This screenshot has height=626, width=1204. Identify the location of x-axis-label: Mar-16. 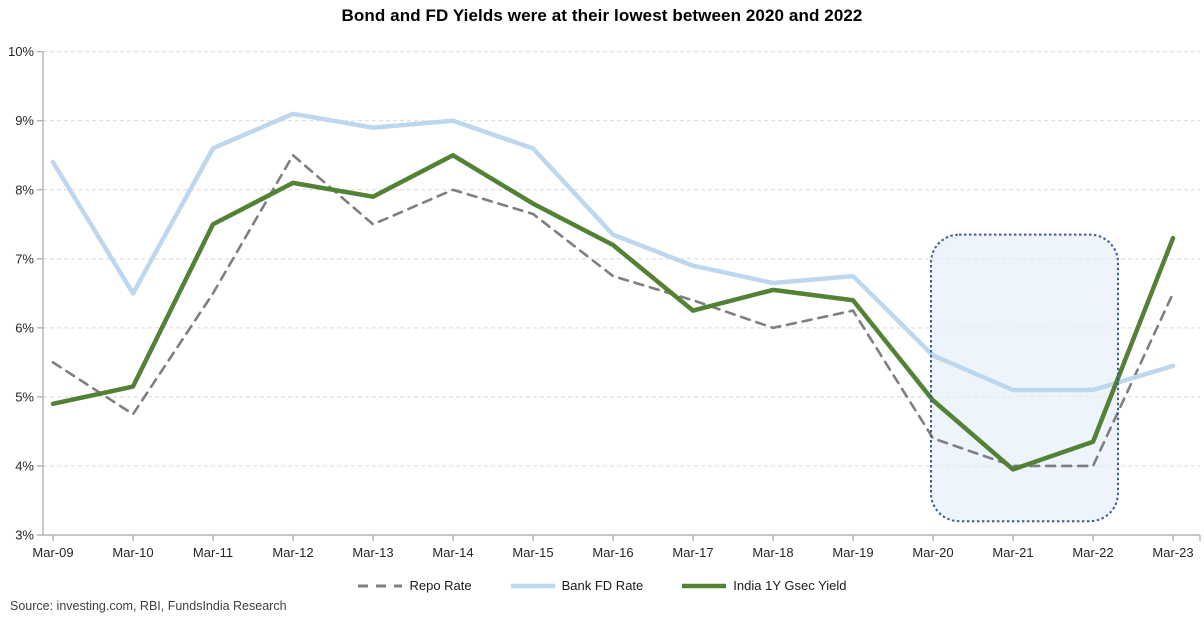
(612, 552).